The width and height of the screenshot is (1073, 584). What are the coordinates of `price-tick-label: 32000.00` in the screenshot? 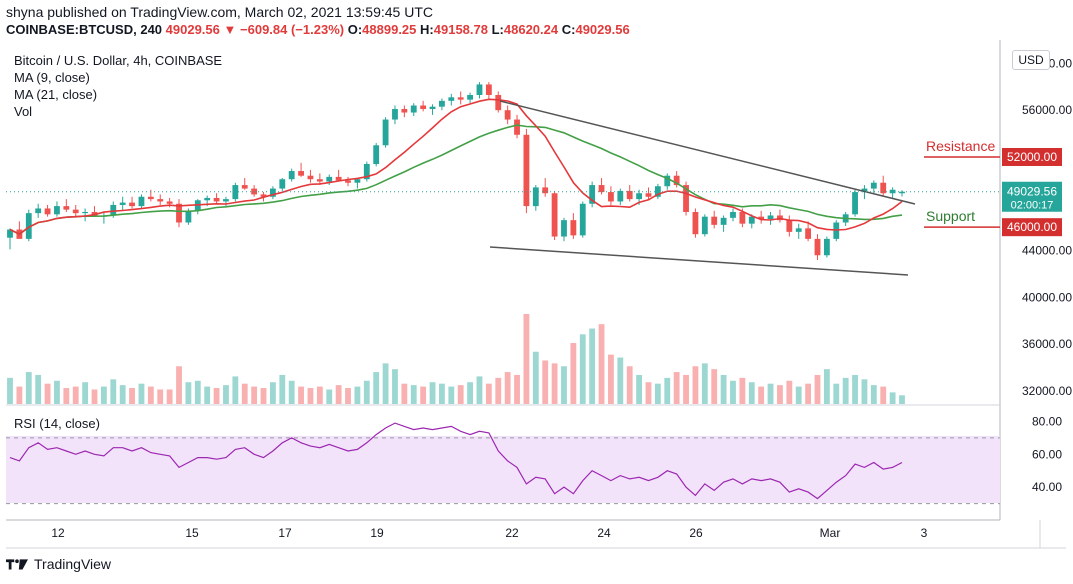 It's located at (1047, 391).